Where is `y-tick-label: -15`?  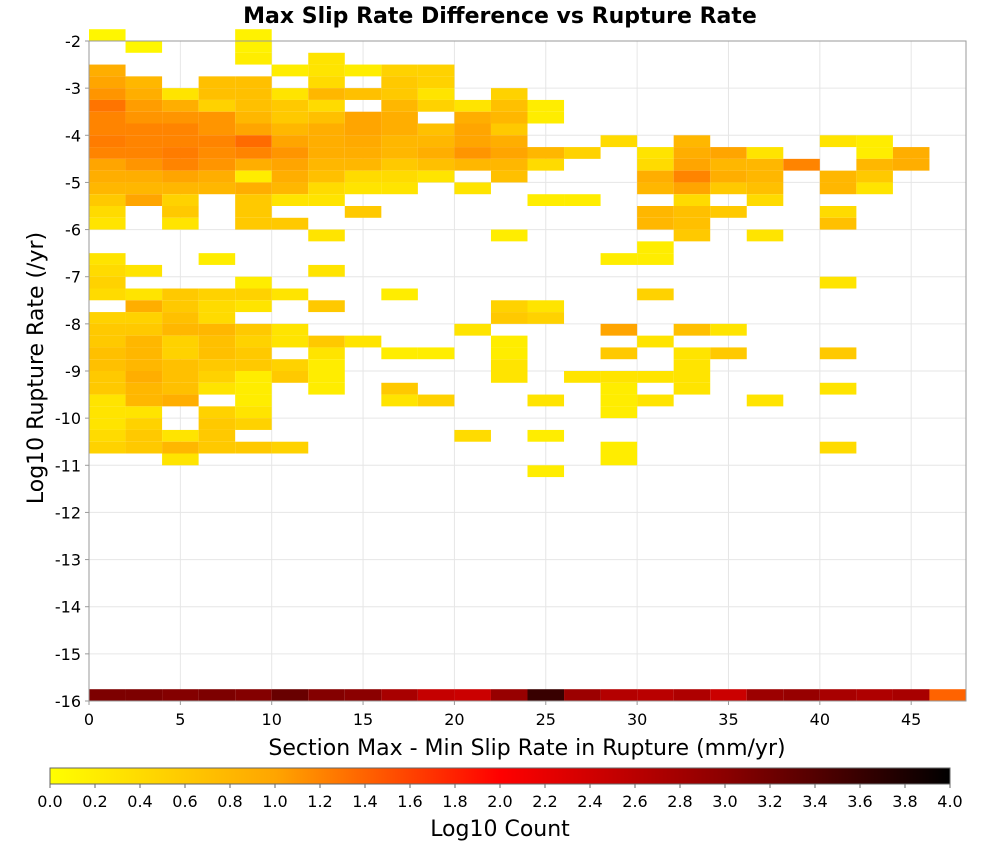
y-tick-label: -15 is located at coordinates (68, 654).